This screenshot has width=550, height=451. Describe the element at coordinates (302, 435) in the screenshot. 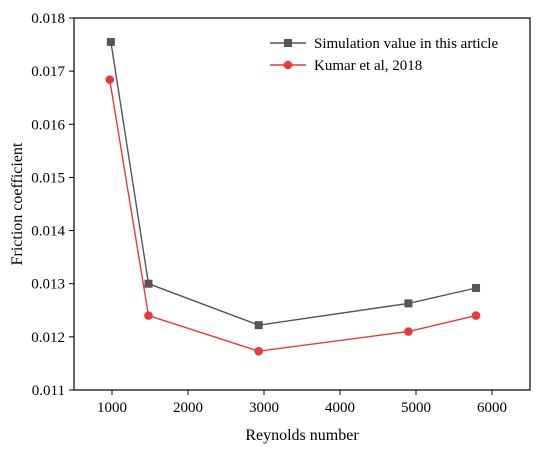

I see `x-axis-title: Reynolds number` at that location.